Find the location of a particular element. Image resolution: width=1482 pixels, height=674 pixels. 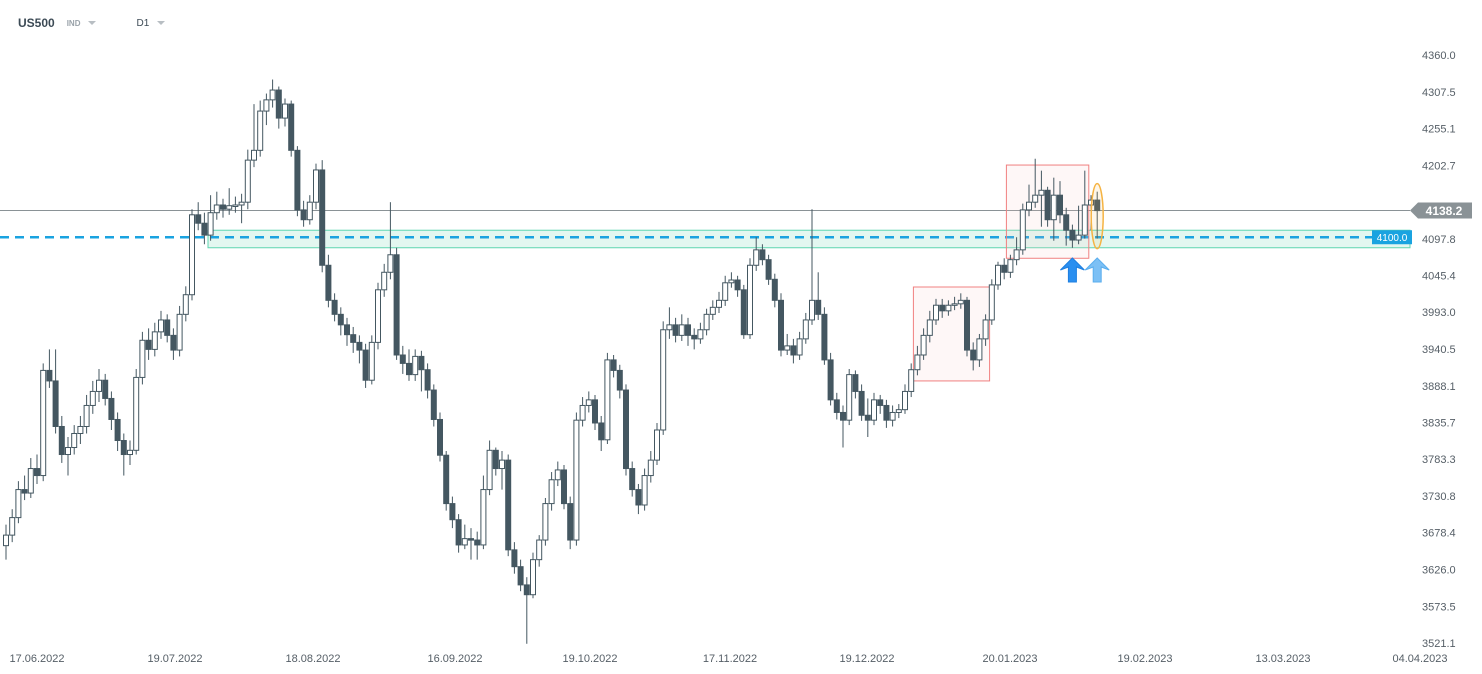

y-tick-label: 4360.0 is located at coordinates (1439, 56).